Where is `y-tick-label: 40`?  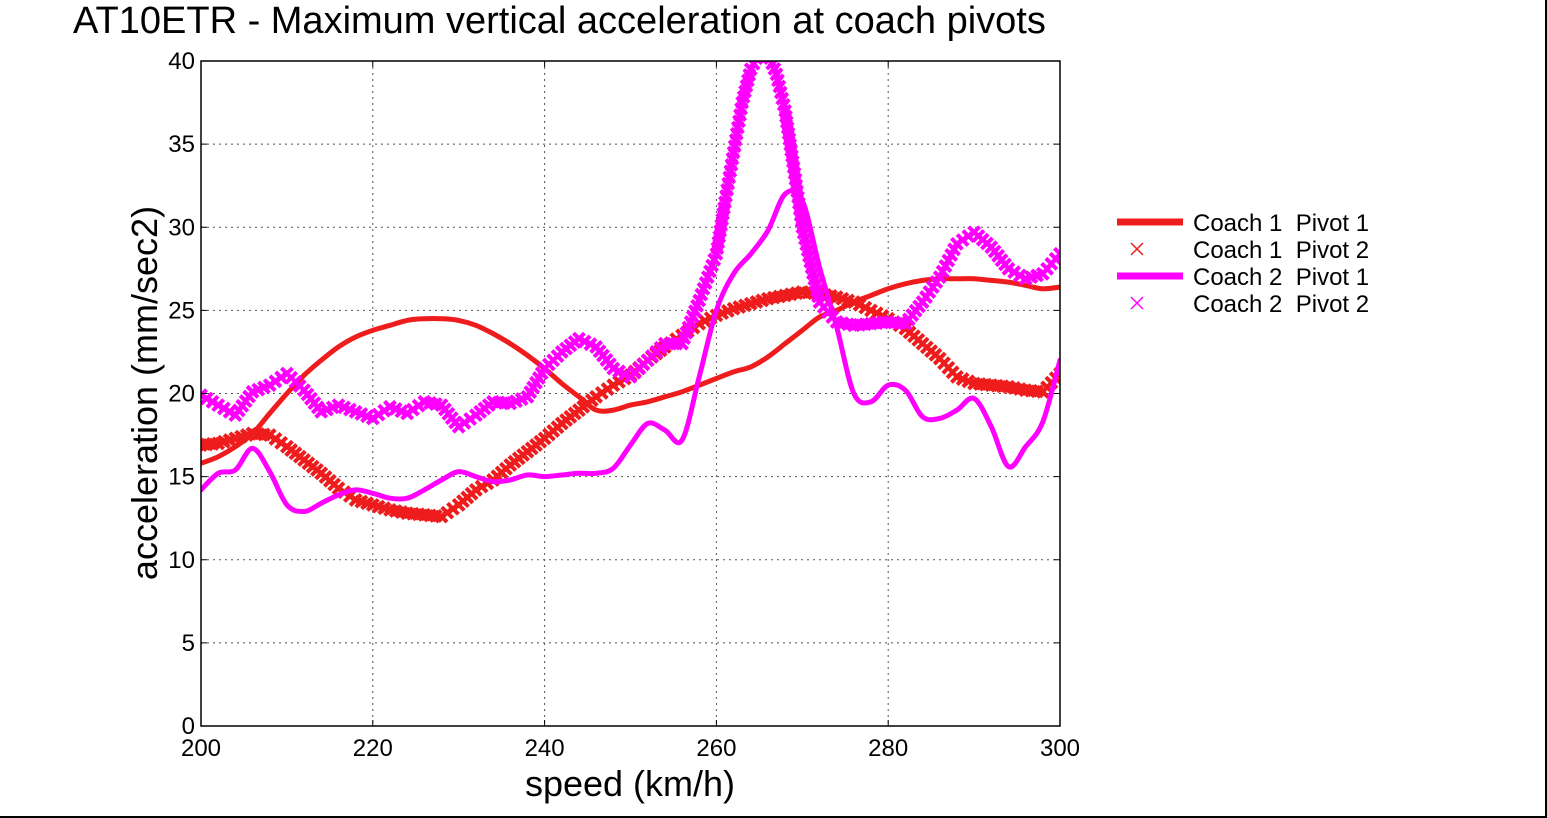
y-tick-label: 40 is located at coordinates (181, 61).